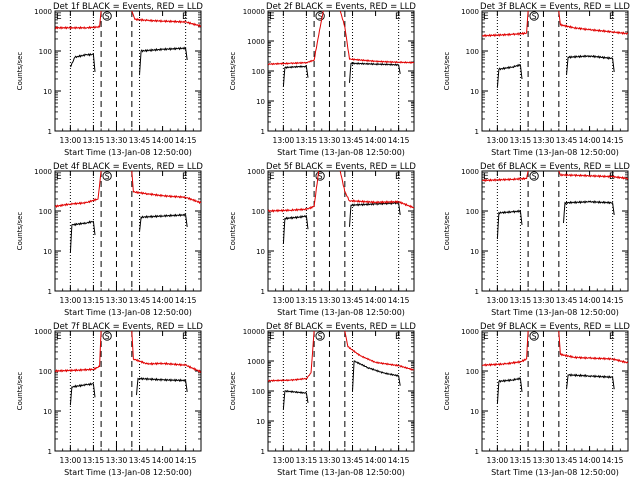  What do you see at coordinates (128, 327) in the screenshot?
I see `panel-title: Det 7f BLACK = Events, RED = LLD` at bounding box center [128, 327].